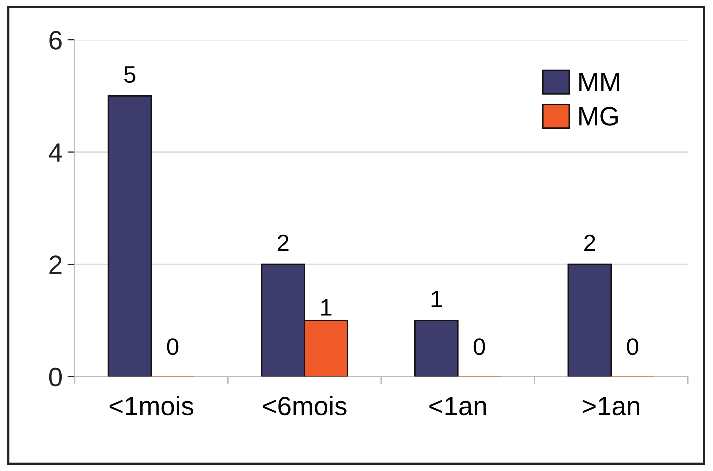 Image resolution: width=713 pixels, height=471 pixels. What do you see at coordinates (55, 153) in the screenshot?
I see `y-tick-label: 4` at bounding box center [55, 153].